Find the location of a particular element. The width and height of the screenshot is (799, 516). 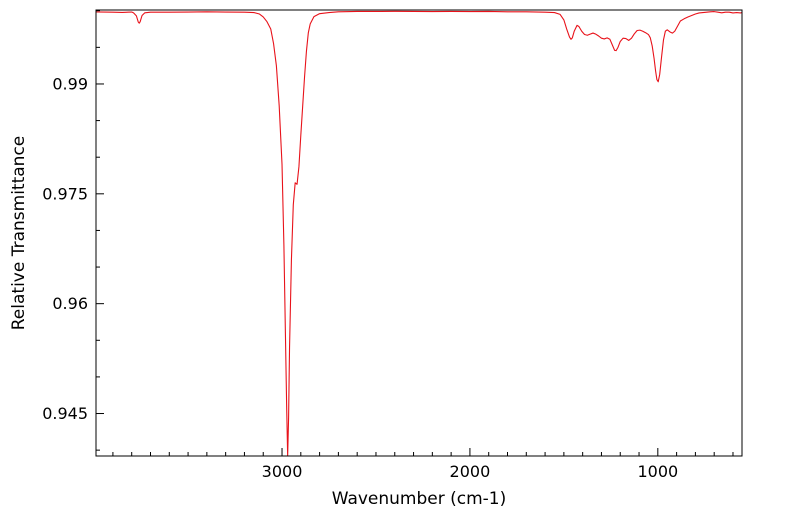

y-tick-labels: 0.945 0.96 0.975 0.99 is located at coordinates (65, 248).